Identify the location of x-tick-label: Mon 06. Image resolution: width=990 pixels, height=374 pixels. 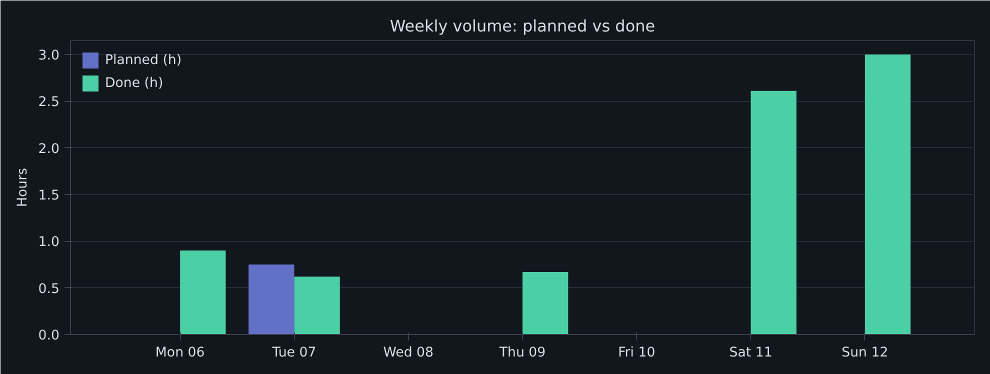
(180, 353).